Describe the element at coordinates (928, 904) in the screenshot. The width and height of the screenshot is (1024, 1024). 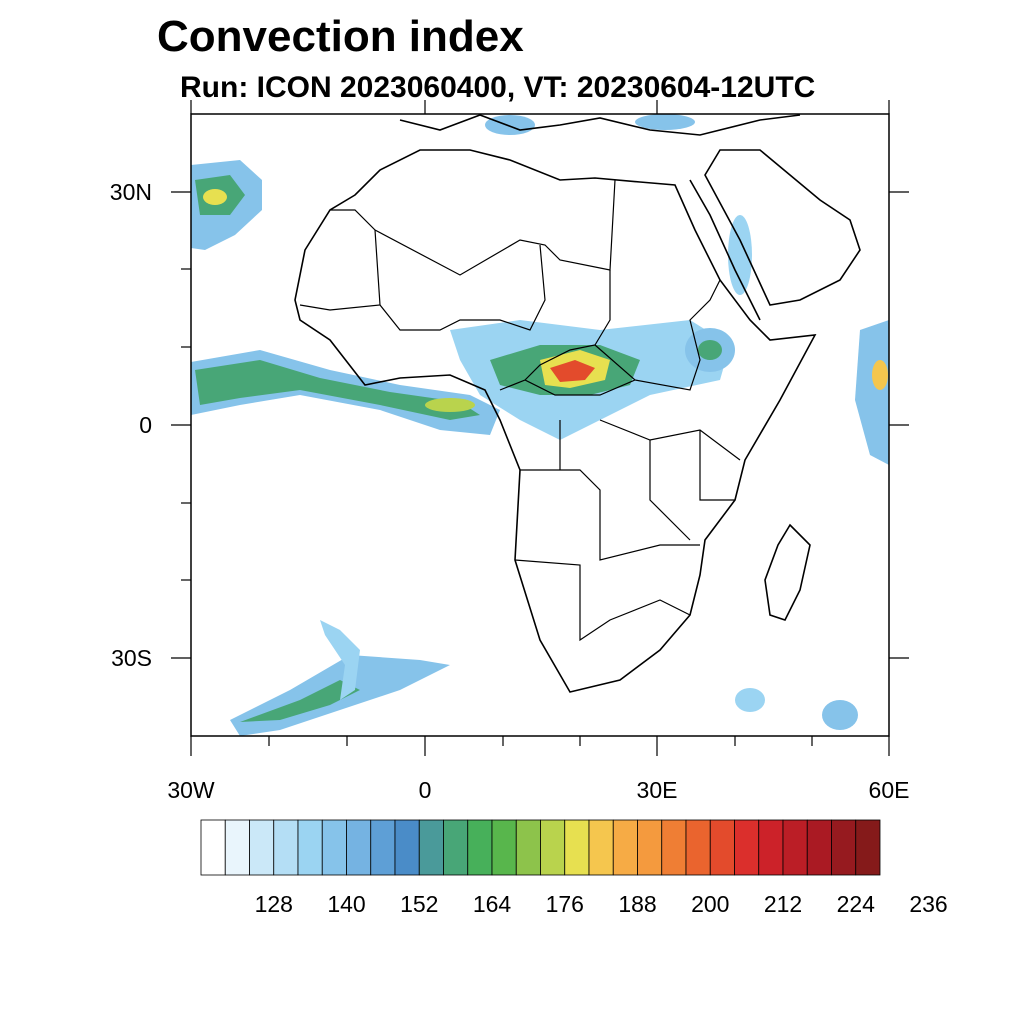
I see `colorbar-label: 236` at that location.